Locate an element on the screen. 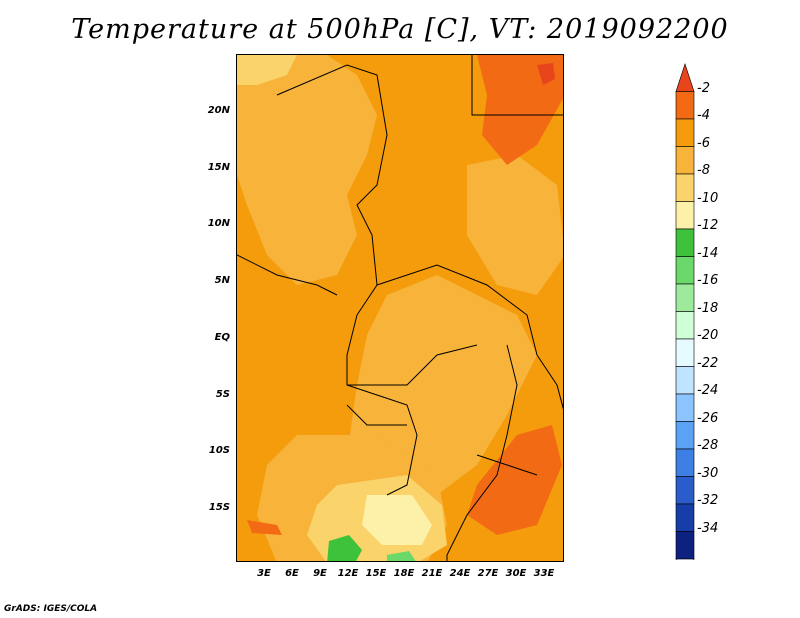 The height and width of the screenshot is (618, 800). field-region-hot-northeast is located at coordinates (546, 74).